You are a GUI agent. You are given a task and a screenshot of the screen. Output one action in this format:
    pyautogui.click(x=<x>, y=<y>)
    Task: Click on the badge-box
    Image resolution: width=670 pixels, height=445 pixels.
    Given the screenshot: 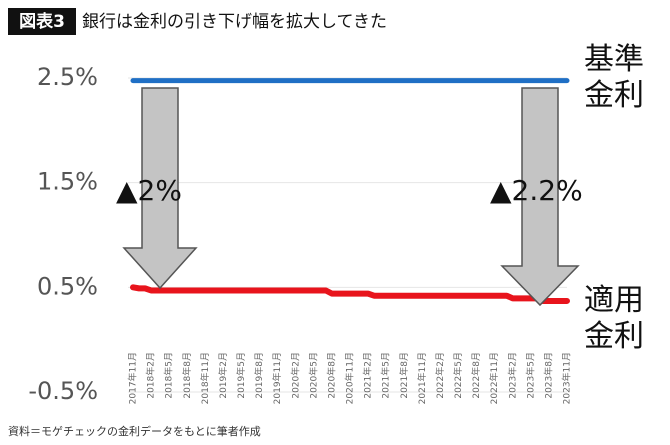 What is the action you would take?
    pyautogui.click(x=42, y=21)
    